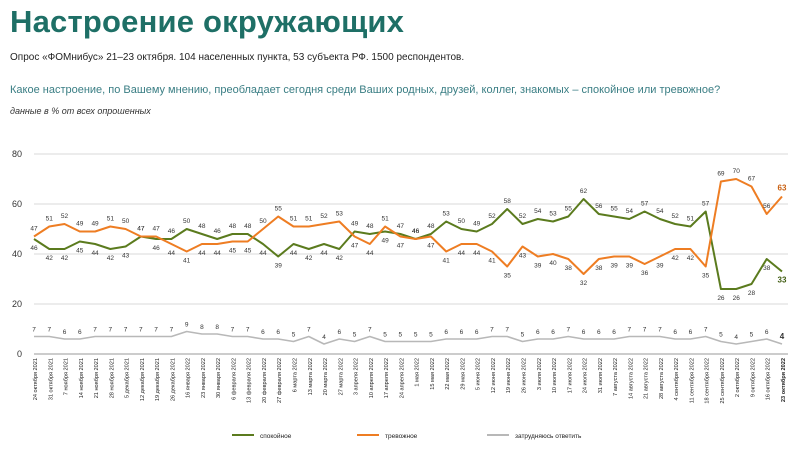  What do you see at coordinates (647, 378) in the screenshot?
I see `x-tick-label: 21 августа 2022` at bounding box center [647, 378].